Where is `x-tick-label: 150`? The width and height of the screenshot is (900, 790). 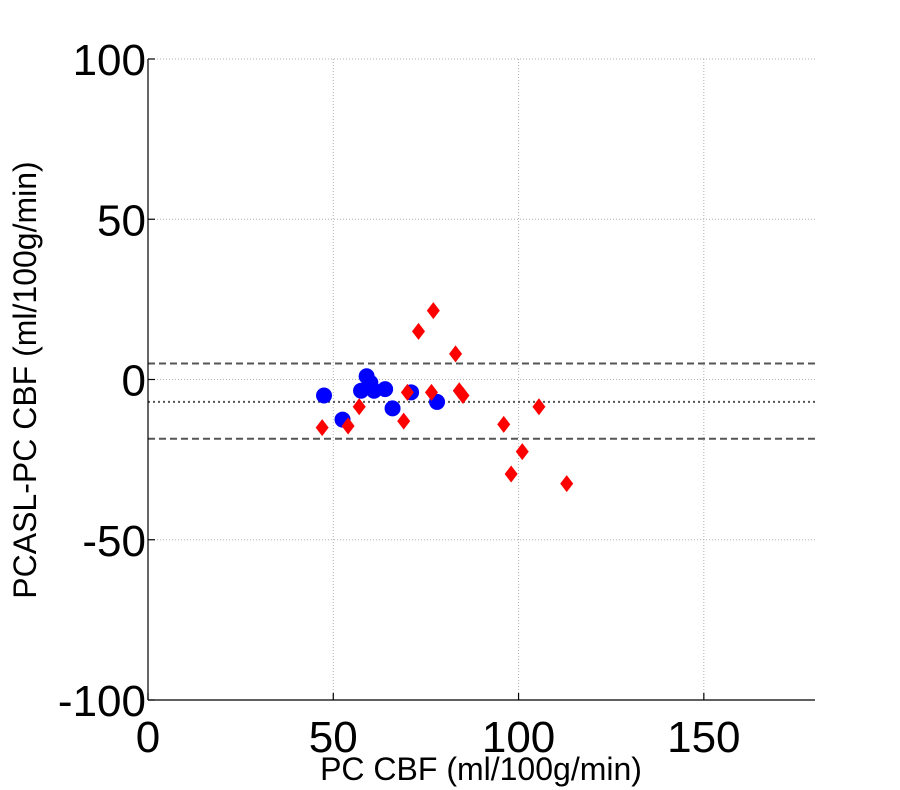
x-tick-label: 150 is located at coordinates (703, 737).